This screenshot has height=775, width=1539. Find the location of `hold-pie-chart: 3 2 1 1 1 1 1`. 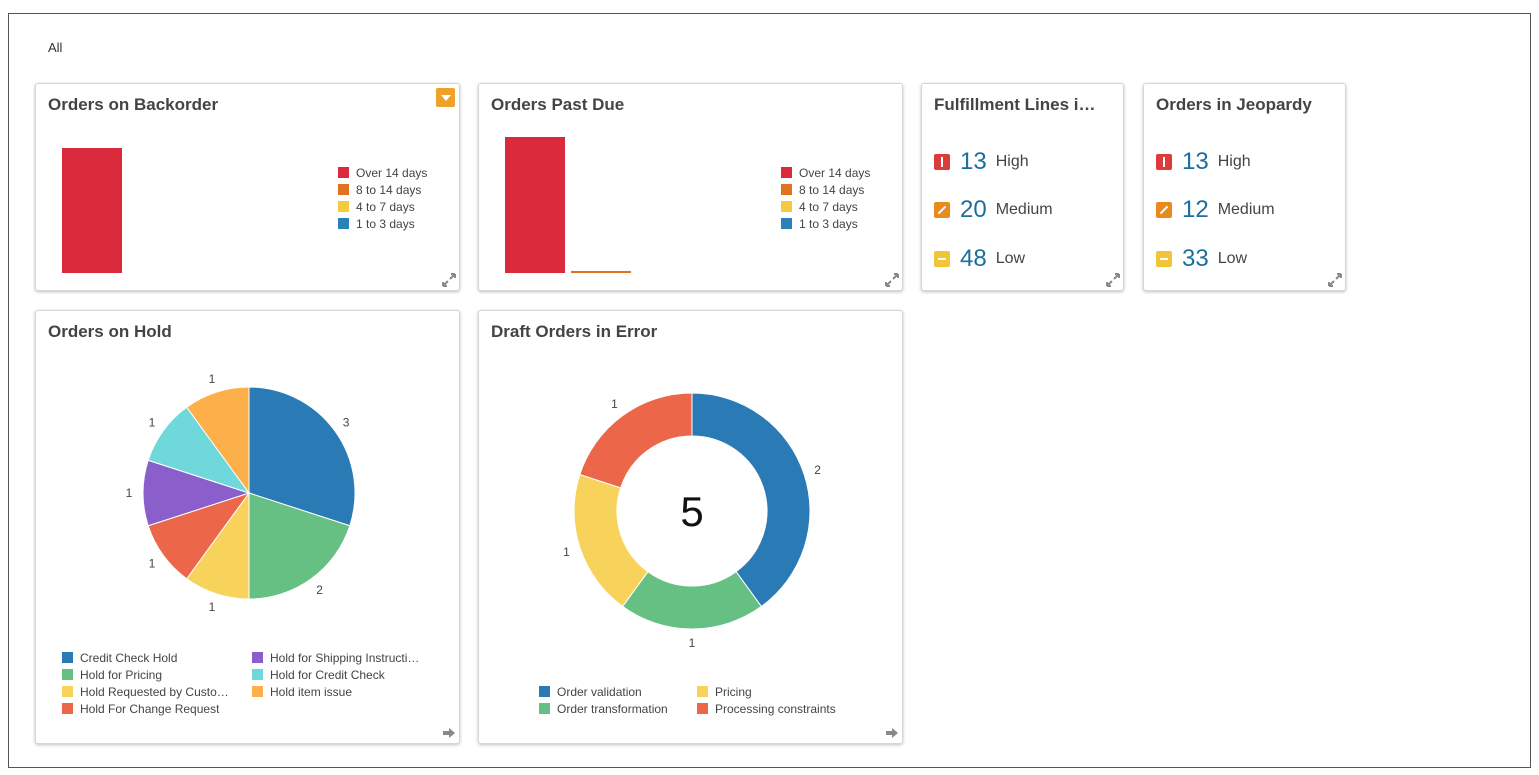

hold-pie-chart: 3 2 1 1 1 1 1 is located at coordinates (241, 493).